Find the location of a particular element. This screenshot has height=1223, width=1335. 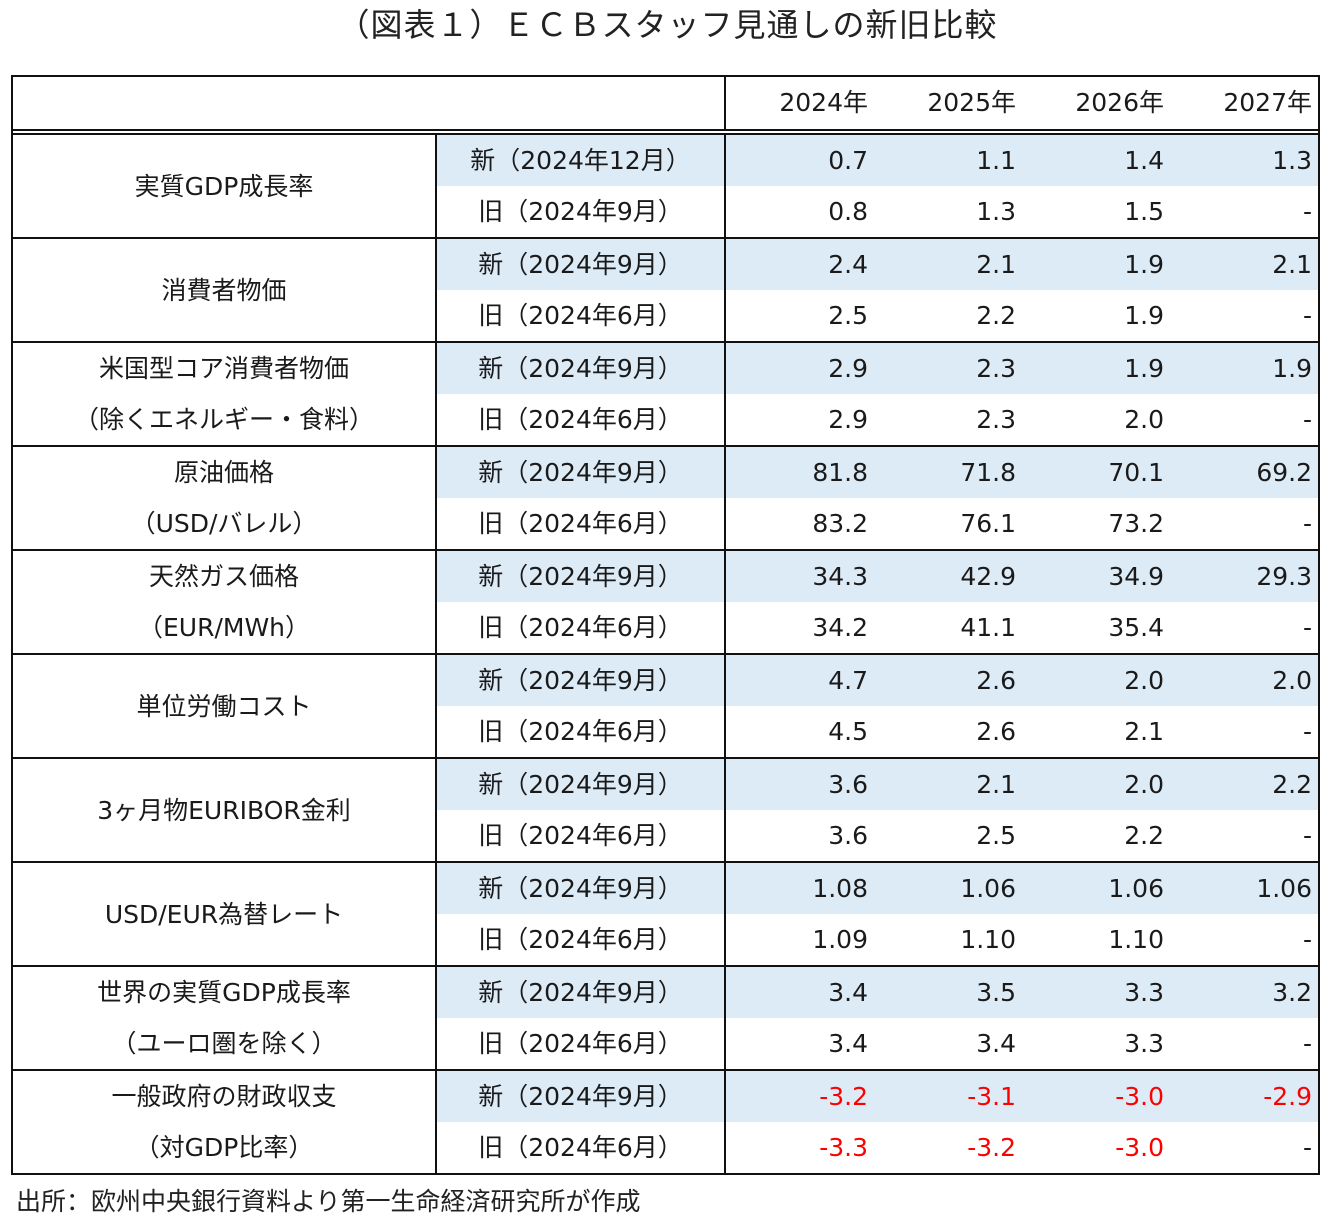

indicator-label-line: 米国型コア消費者物価 is located at coordinates (223, 368).